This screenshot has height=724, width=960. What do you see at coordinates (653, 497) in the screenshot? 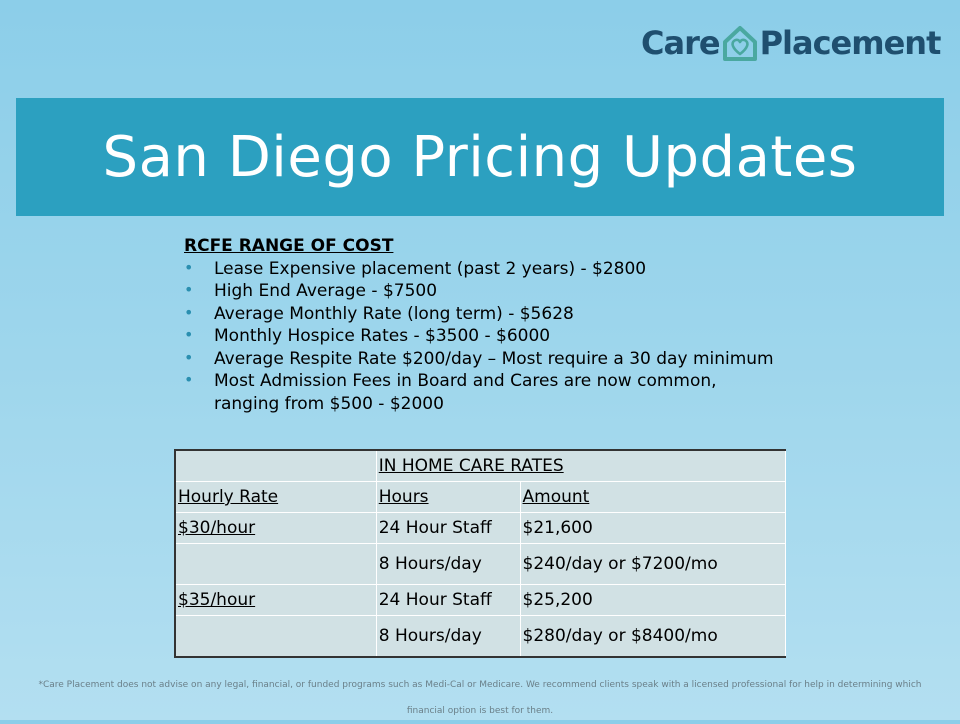
I see `header-amount: Amount` at bounding box center [653, 497].